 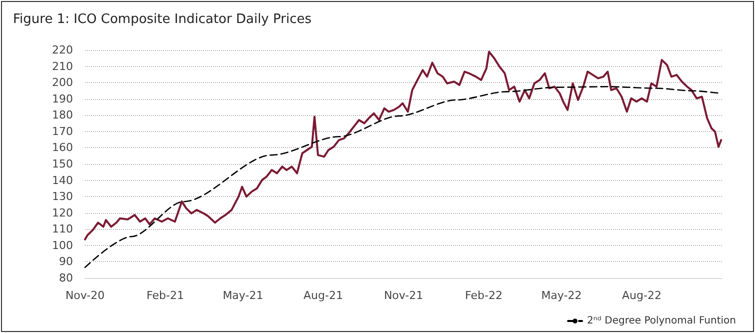 I want to click on y-tick-label: 80, so click(x=66, y=278).